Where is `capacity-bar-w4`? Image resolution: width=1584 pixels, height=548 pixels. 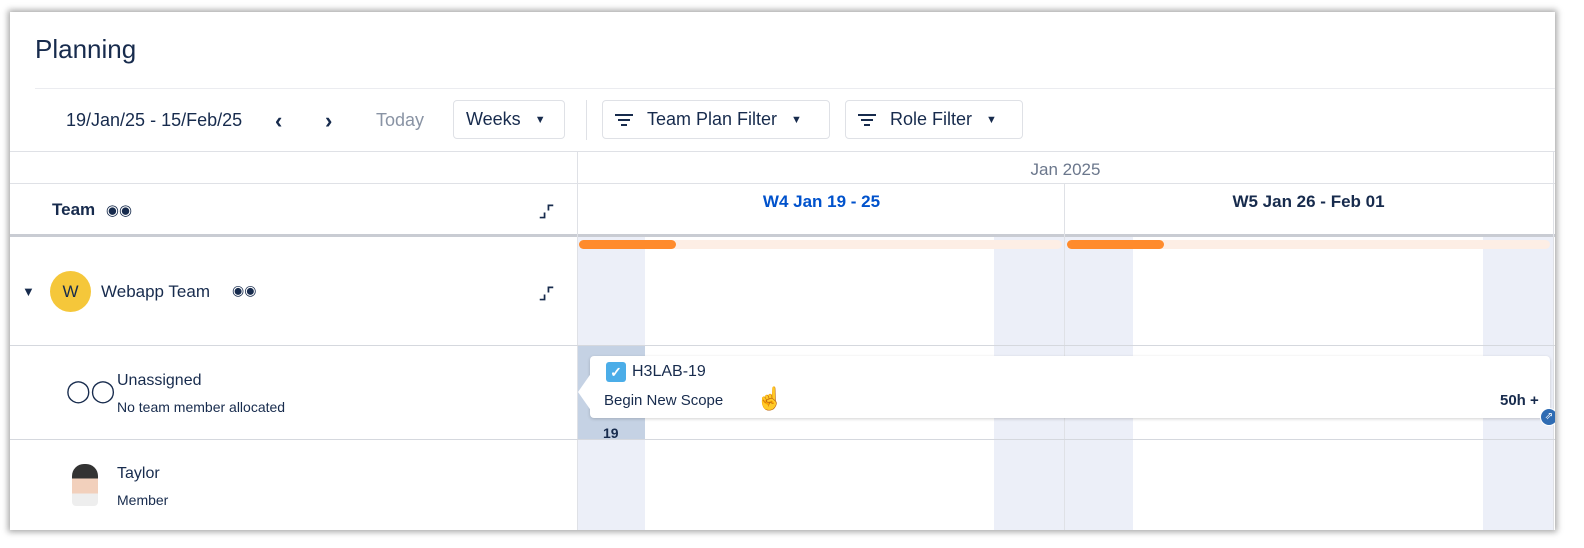 capacity-bar-w4 is located at coordinates (820, 244).